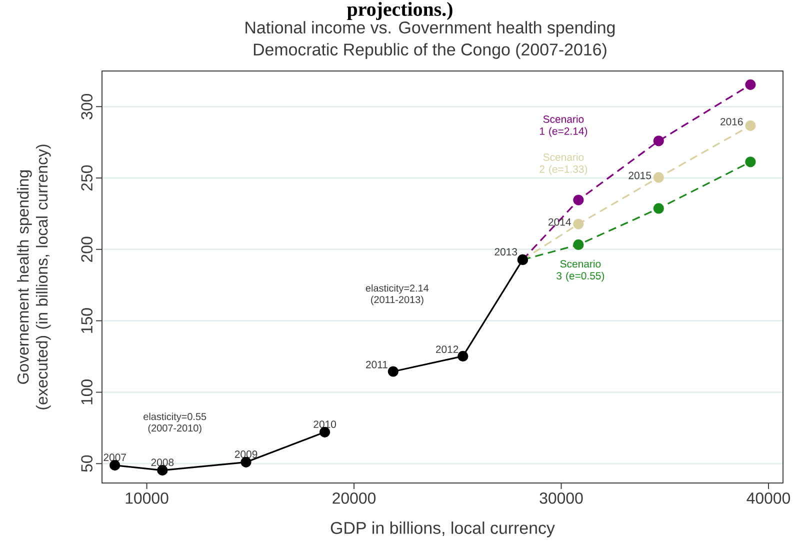 This screenshot has height=548, width=800. What do you see at coordinates (561, 498) in the screenshot?
I see `x-tick-label: 30000` at bounding box center [561, 498].